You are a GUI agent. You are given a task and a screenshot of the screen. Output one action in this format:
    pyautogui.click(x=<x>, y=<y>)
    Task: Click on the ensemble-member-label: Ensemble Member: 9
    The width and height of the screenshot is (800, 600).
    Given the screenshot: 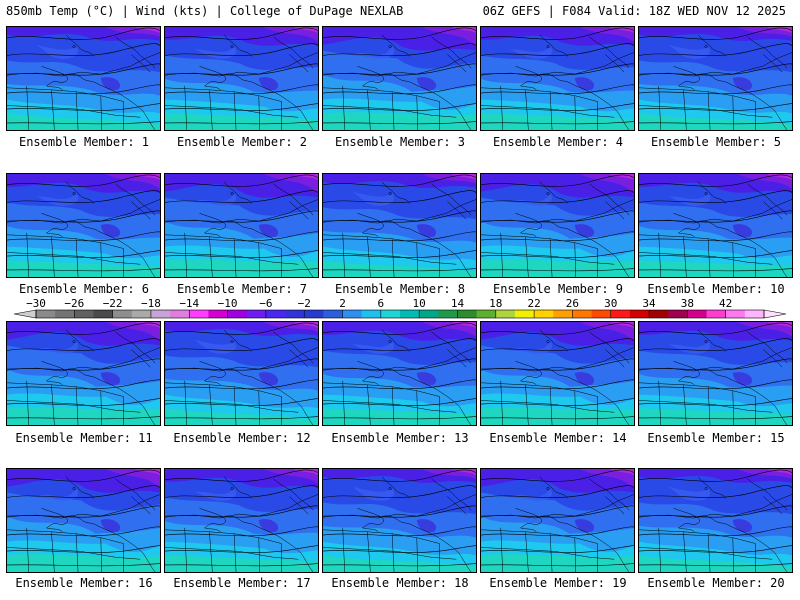 What is the action you would take?
    pyautogui.click(x=558, y=289)
    